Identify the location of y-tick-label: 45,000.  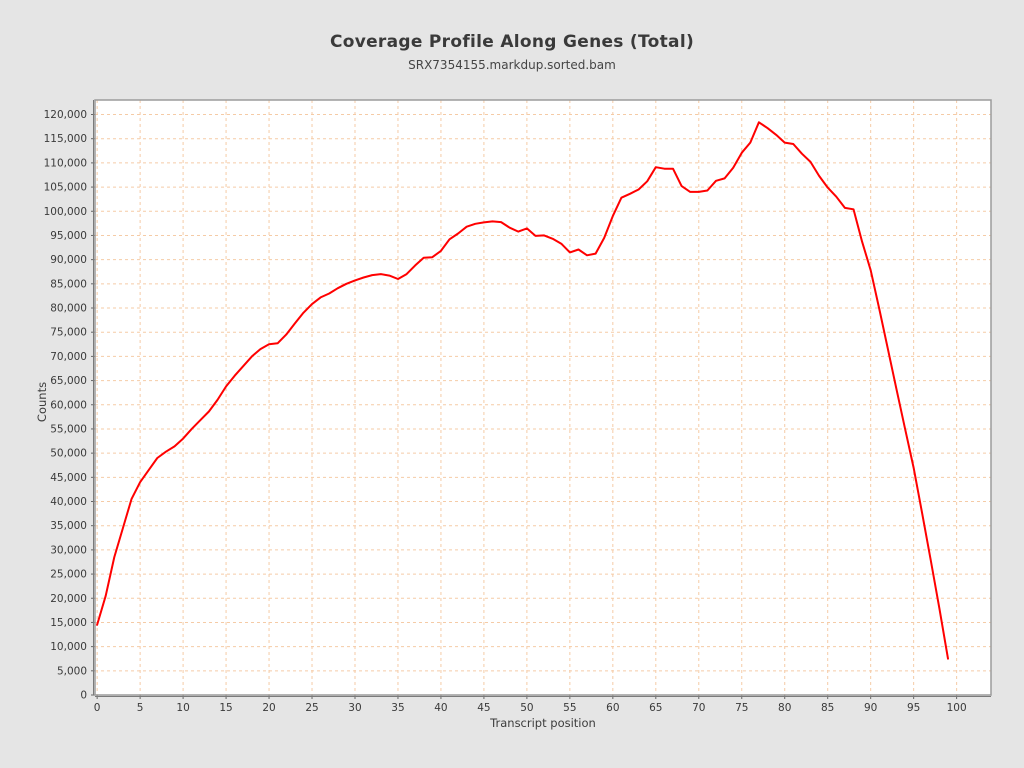
(68, 478).